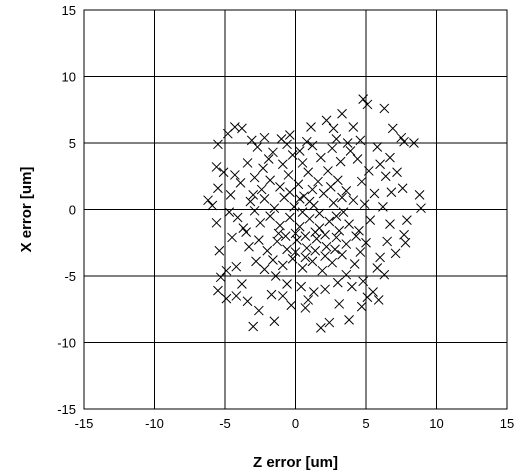  I want to click on x-tick-label: -10, so click(154, 423).